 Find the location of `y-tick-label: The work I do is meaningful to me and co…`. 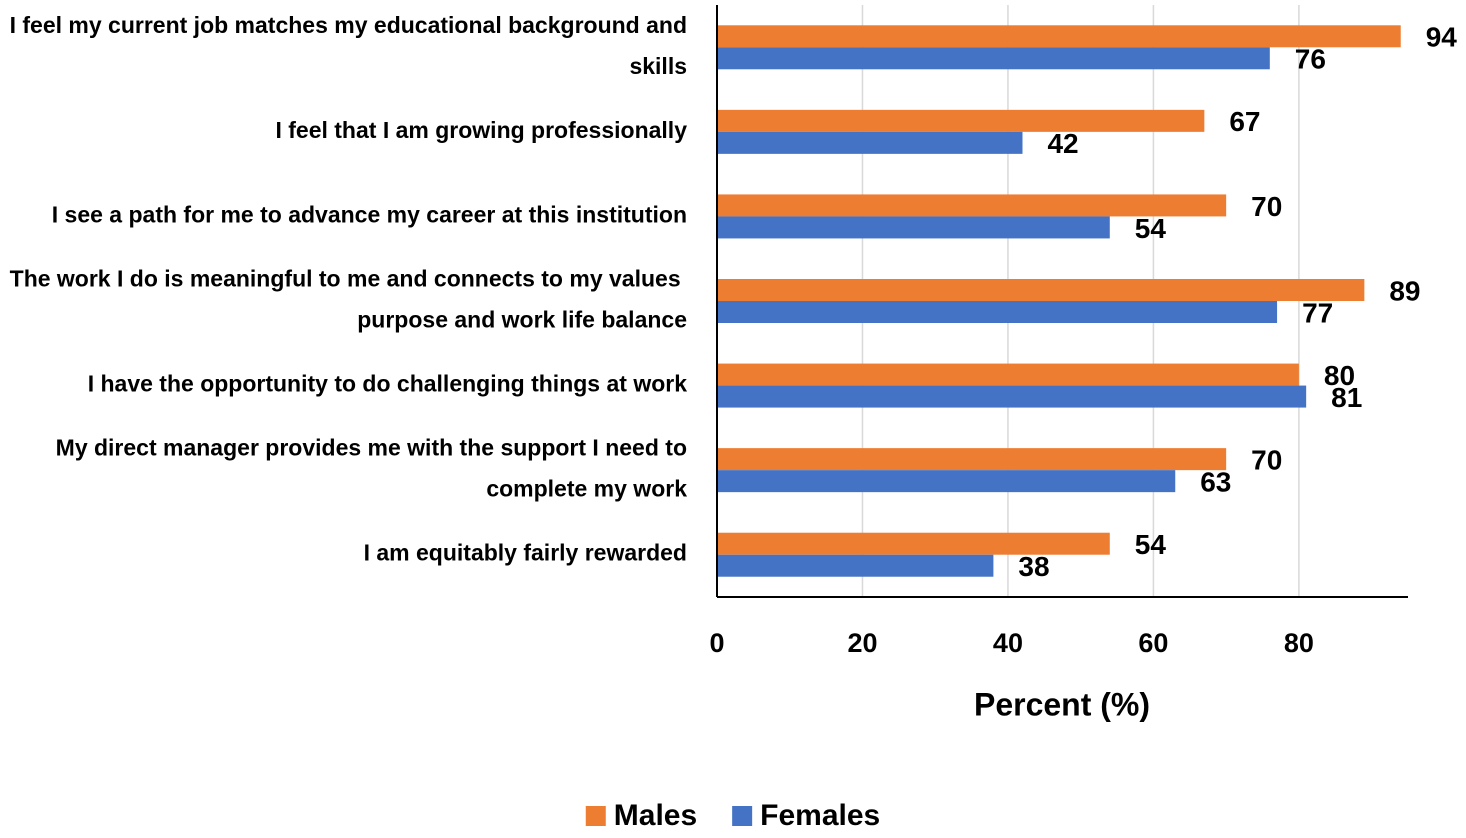

y-tick-label: The work I do is meaningful to me and co… is located at coordinates (348, 299).